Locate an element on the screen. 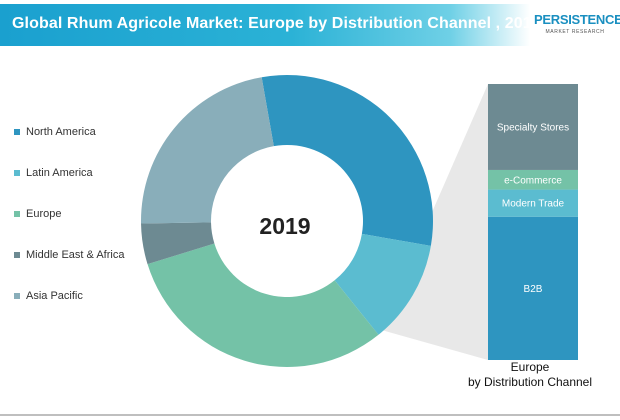  stack-segment-b2b is located at coordinates (533, 288).